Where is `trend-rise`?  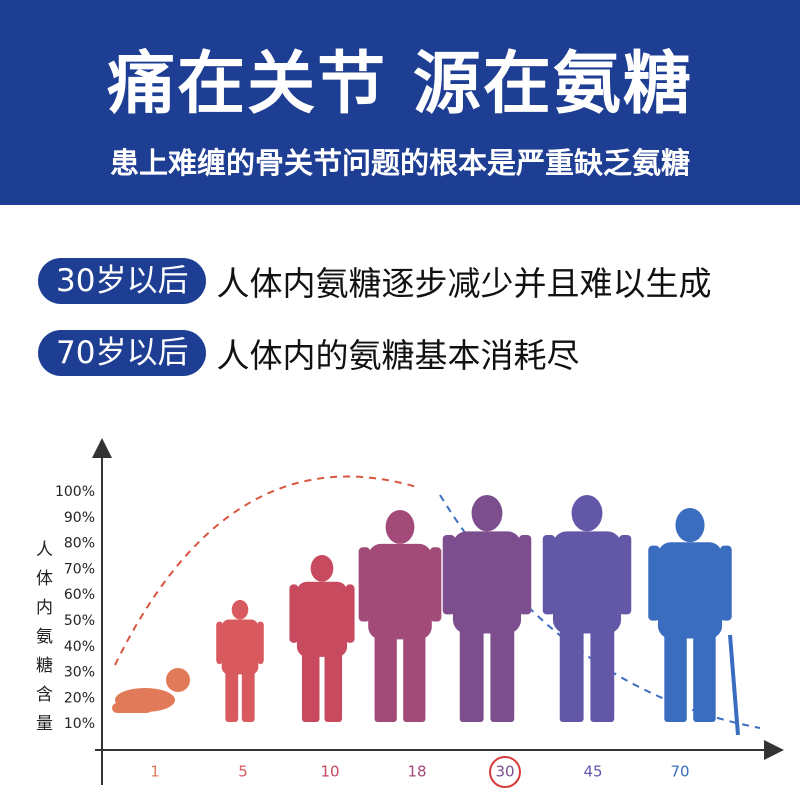
trend-rise is located at coordinates (267, 570).